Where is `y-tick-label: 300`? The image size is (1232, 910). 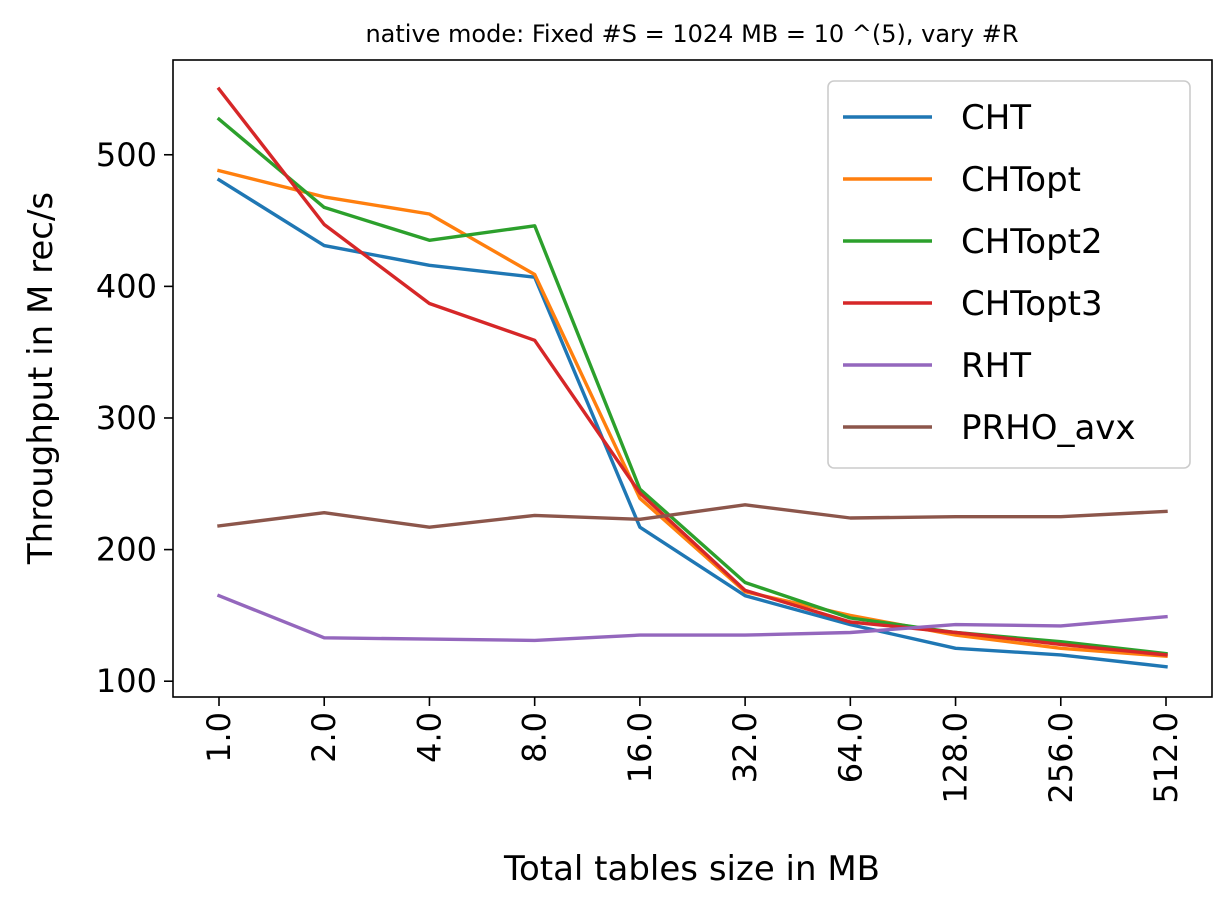
y-tick-label: 300 is located at coordinates (126, 418).